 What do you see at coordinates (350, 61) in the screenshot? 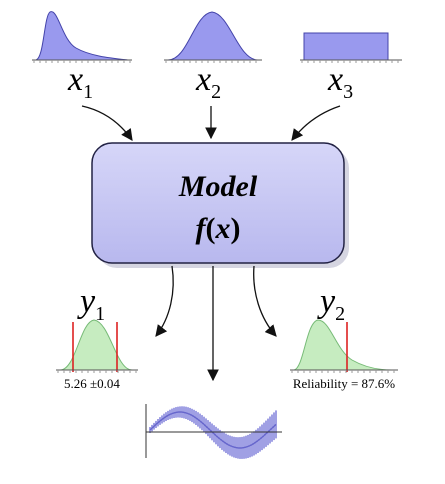
I see `x3-axis-ticks` at bounding box center [350, 61].